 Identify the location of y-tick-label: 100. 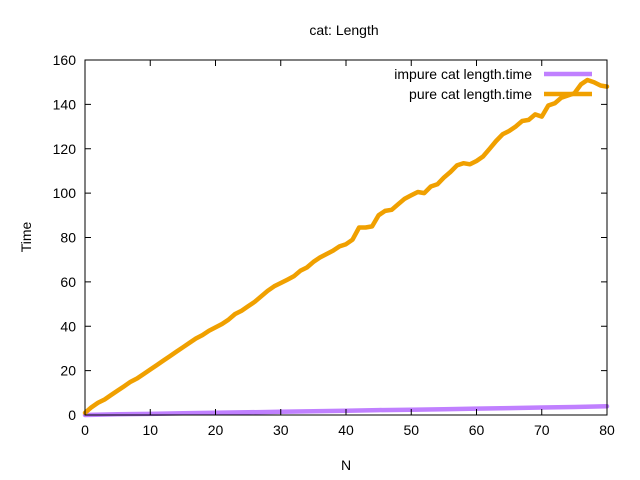
(65, 193).